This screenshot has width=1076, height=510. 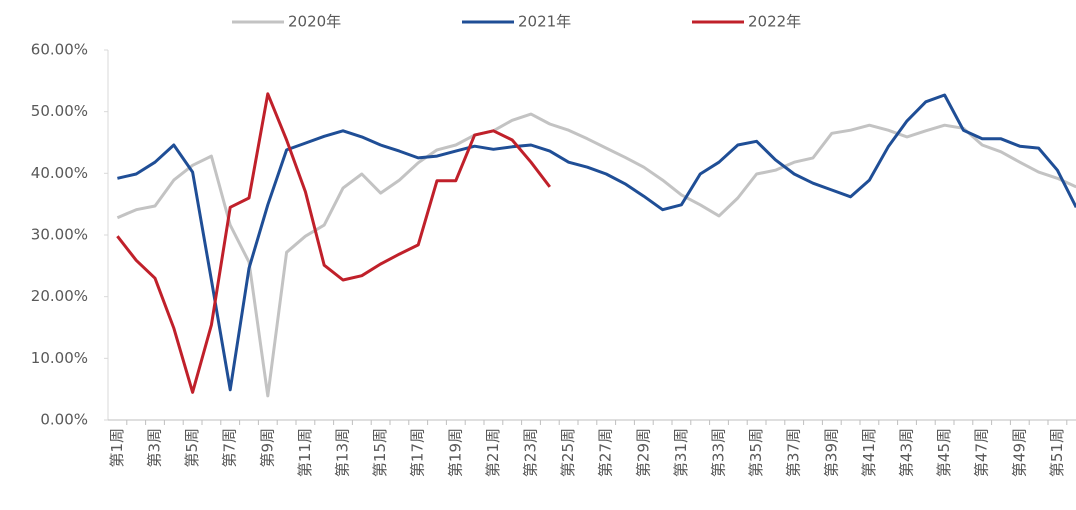 I want to click on x-tick-label: 第1周, so click(x=117, y=448).